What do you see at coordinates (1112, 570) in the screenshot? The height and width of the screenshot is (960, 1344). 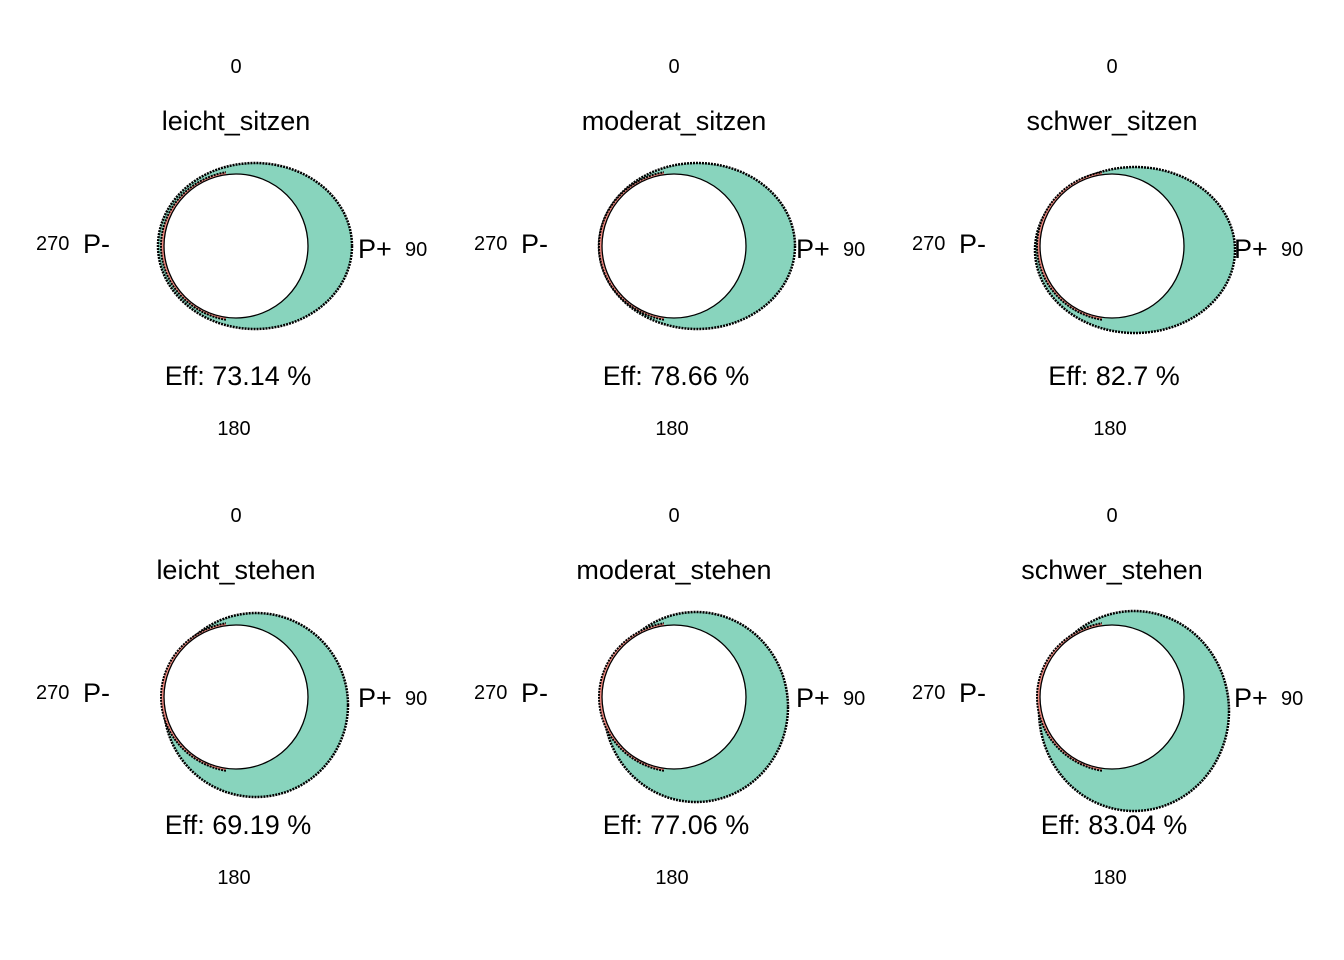 I see `panel-title: schwer_stehen` at bounding box center [1112, 570].